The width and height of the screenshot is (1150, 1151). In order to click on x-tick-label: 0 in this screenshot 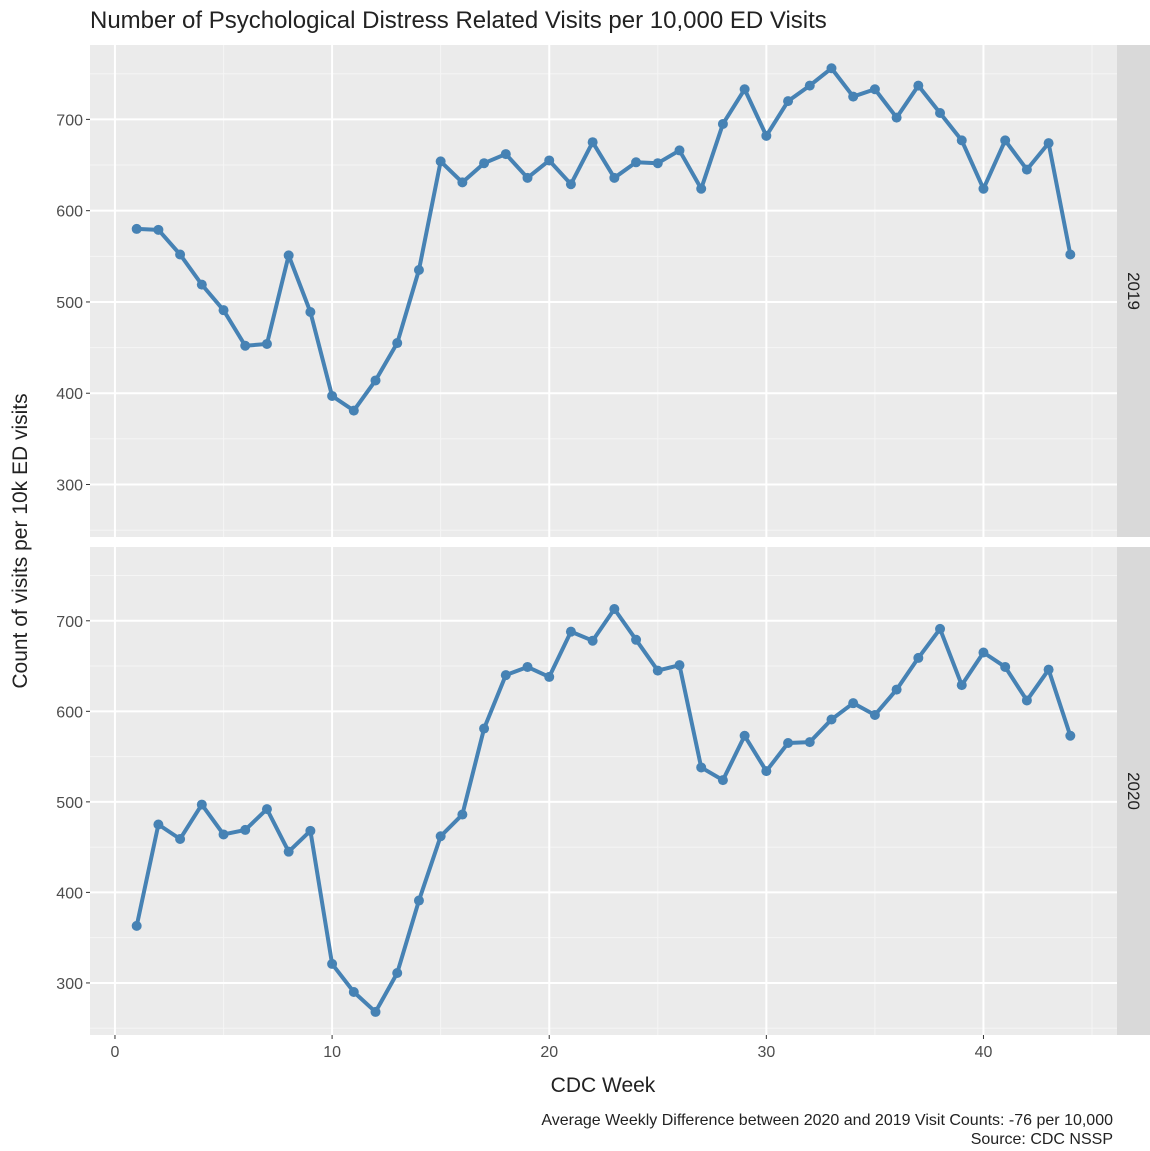, I will do `click(115, 1052)`.